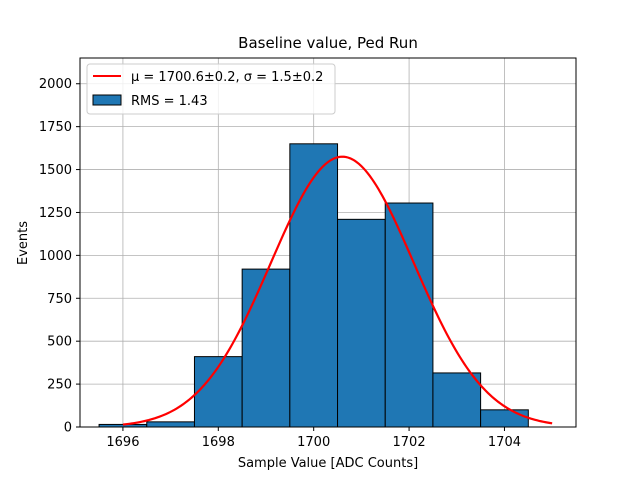 The width and height of the screenshot is (640, 480). What do you see at coordinates (218, 442) in the screenshot?
I see `x-tick-label: 1698` at bounding box center [218, 442].